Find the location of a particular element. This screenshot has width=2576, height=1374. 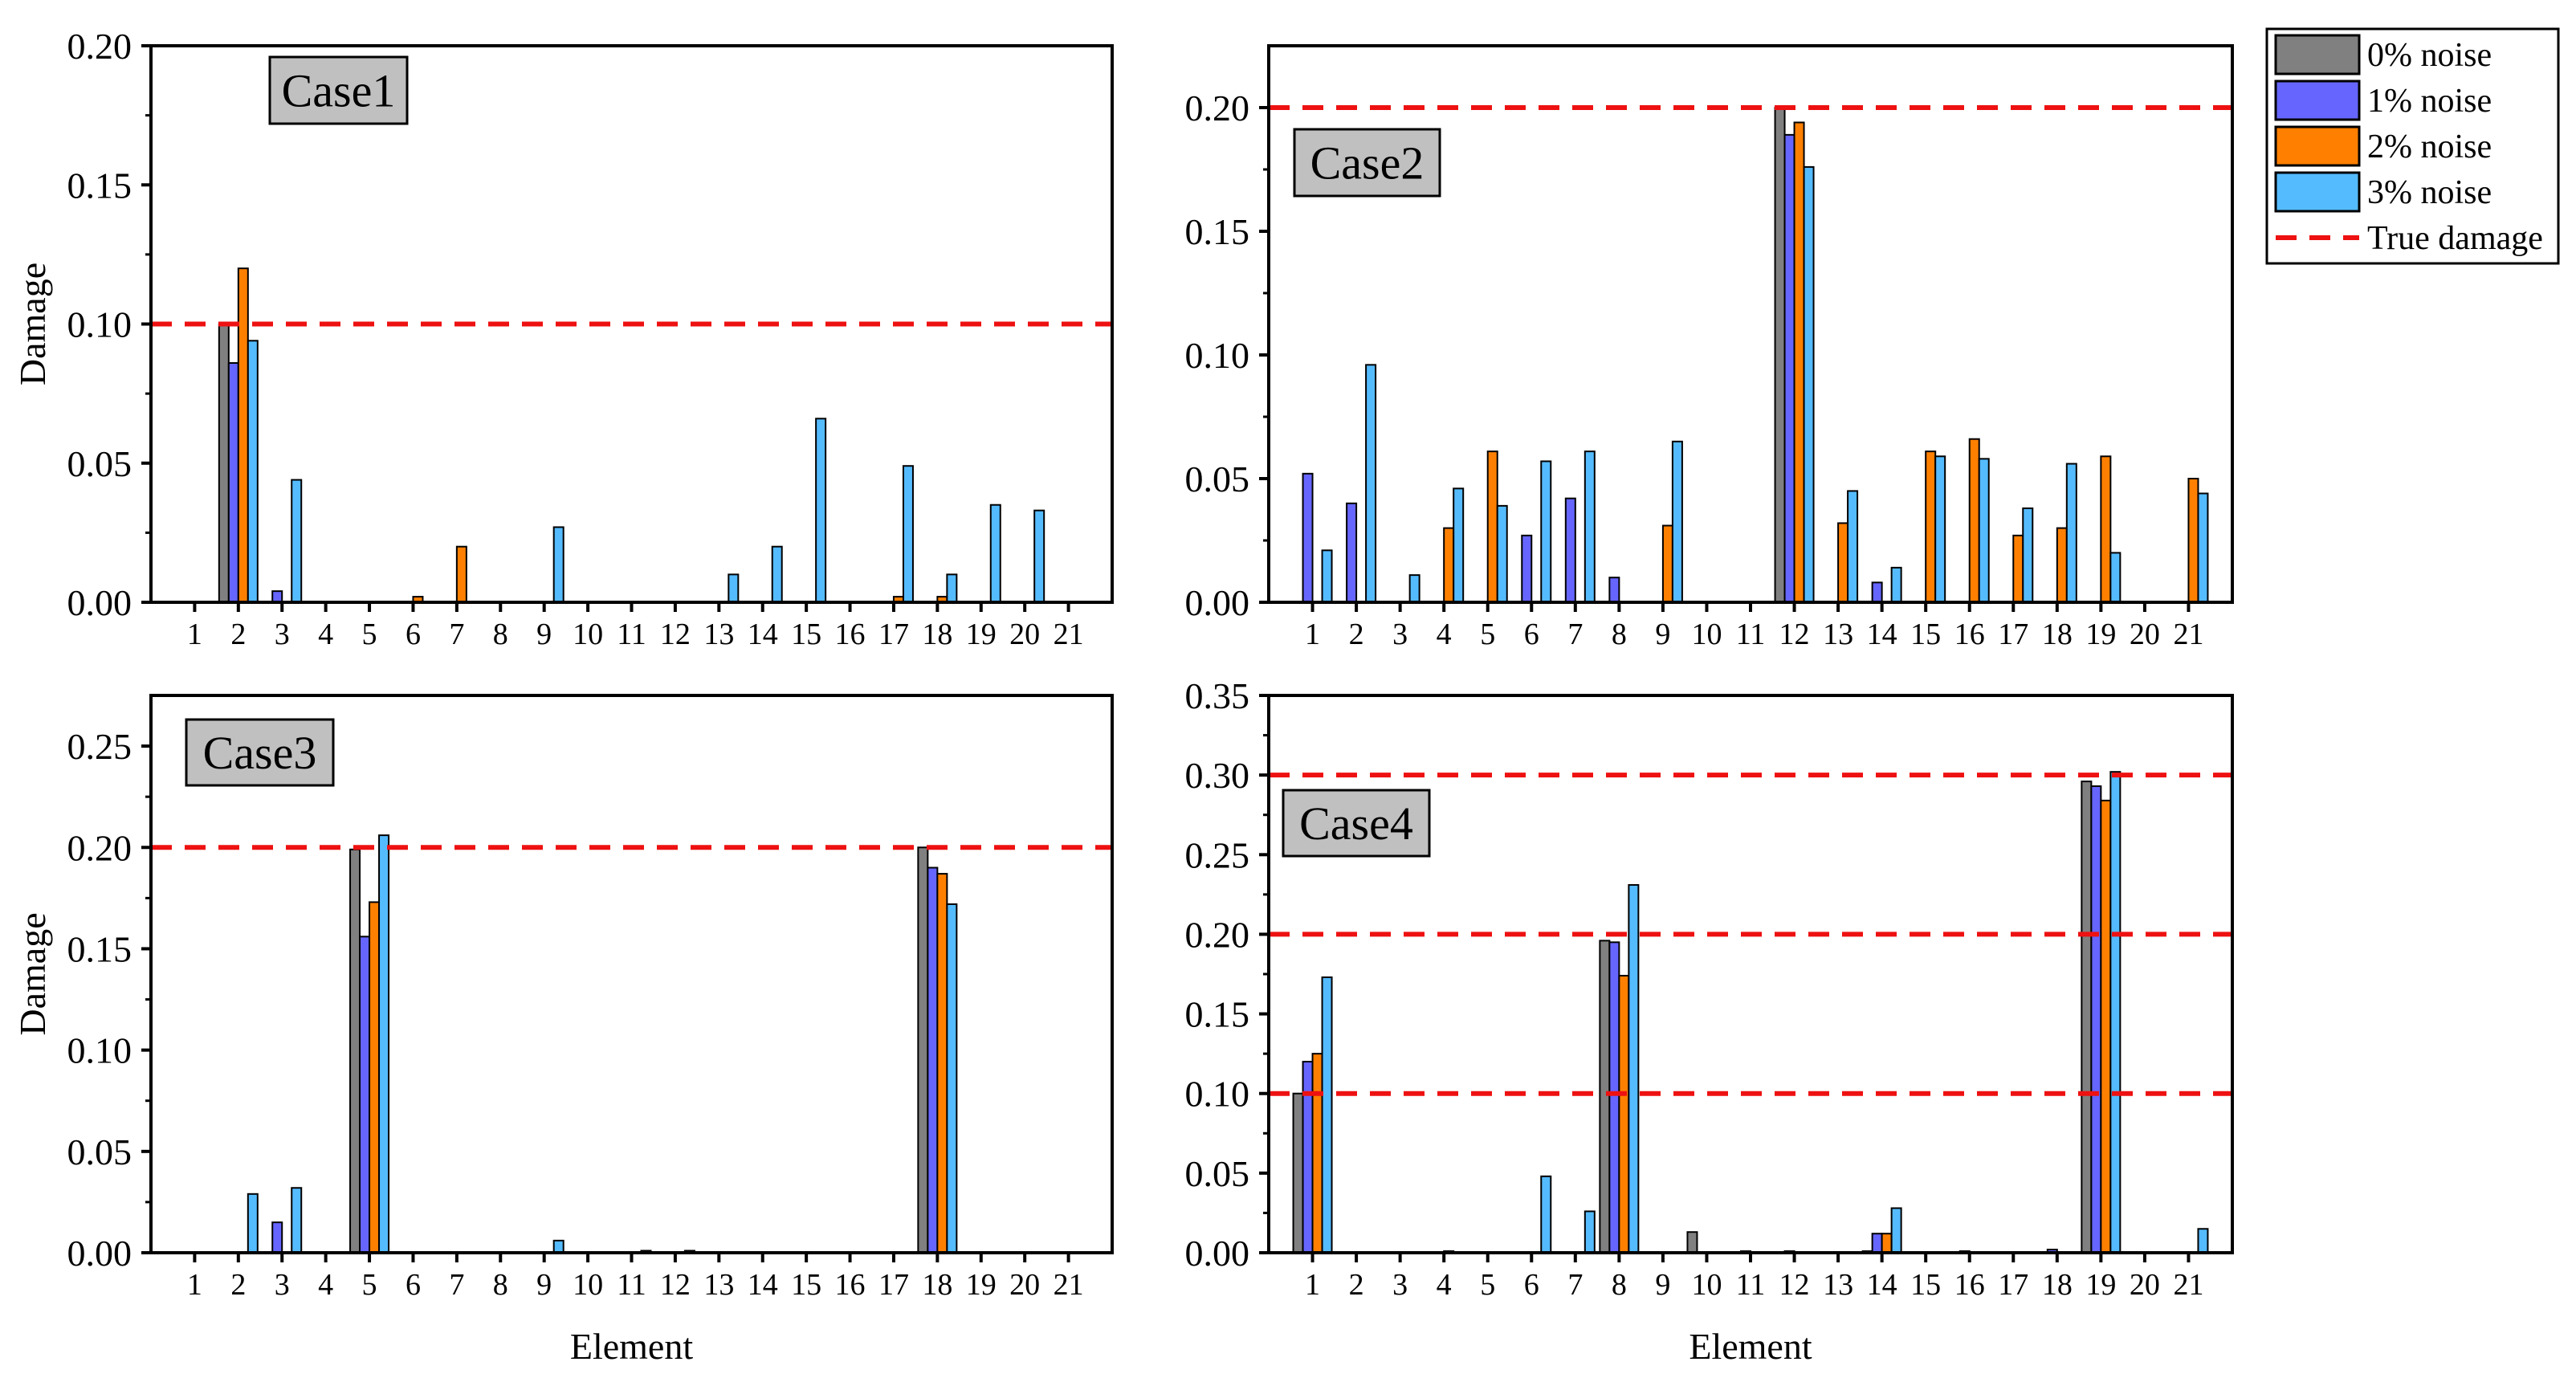

bar-case1-s3-e9 is located at coordinates (558, 565).